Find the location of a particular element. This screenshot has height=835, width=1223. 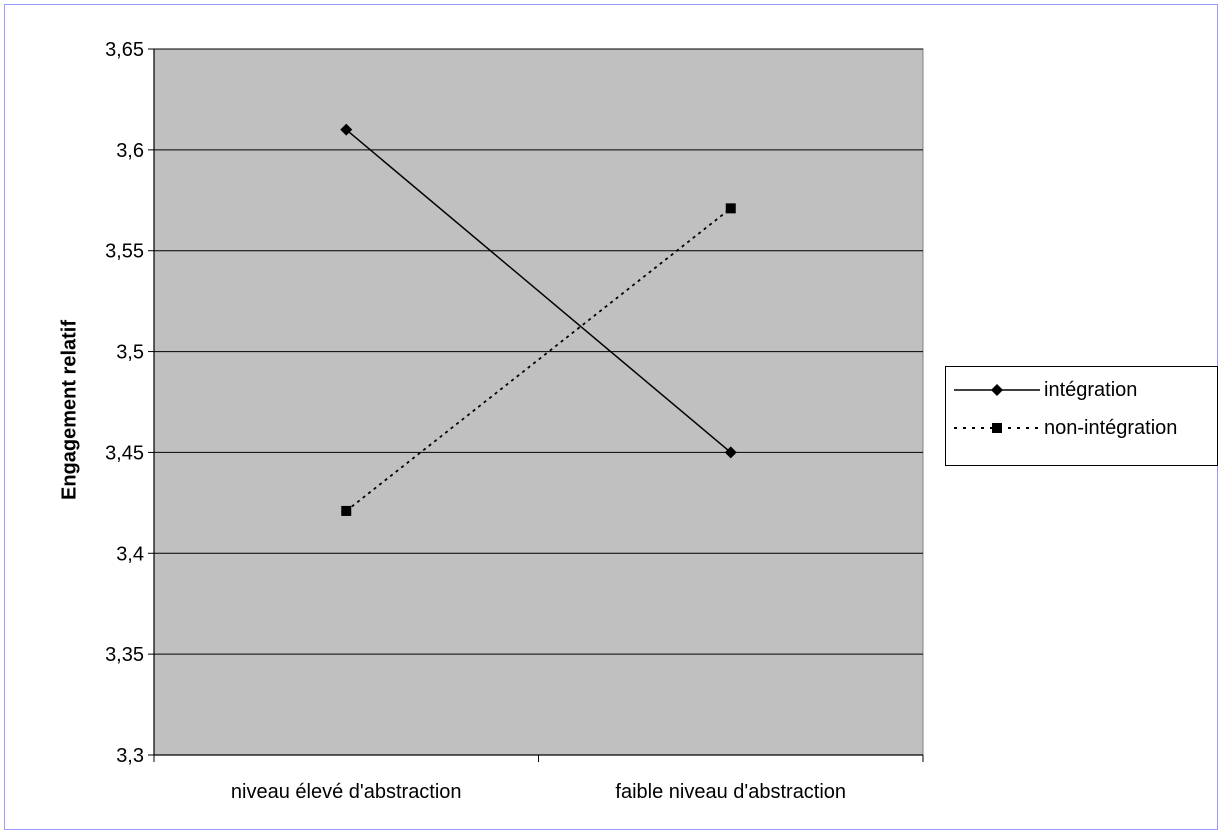

legend-swatch-integration is located at coordinates (997, 390).